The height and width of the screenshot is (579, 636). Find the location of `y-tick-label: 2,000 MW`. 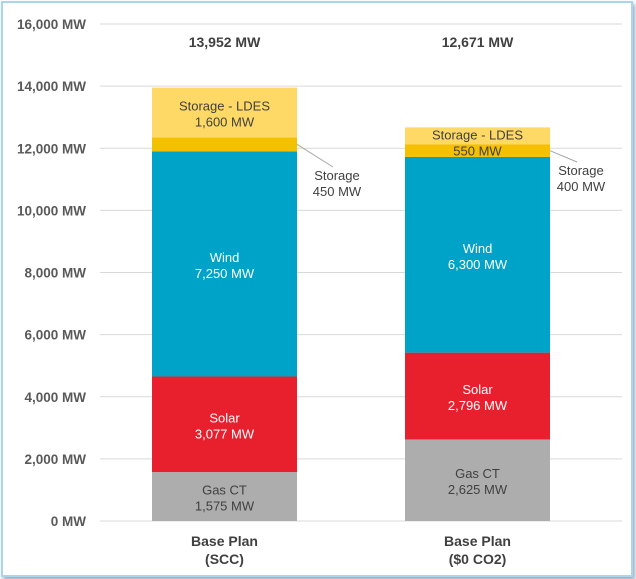

y-tick-label: 2,000 MW is located at coordinates (55, 459).